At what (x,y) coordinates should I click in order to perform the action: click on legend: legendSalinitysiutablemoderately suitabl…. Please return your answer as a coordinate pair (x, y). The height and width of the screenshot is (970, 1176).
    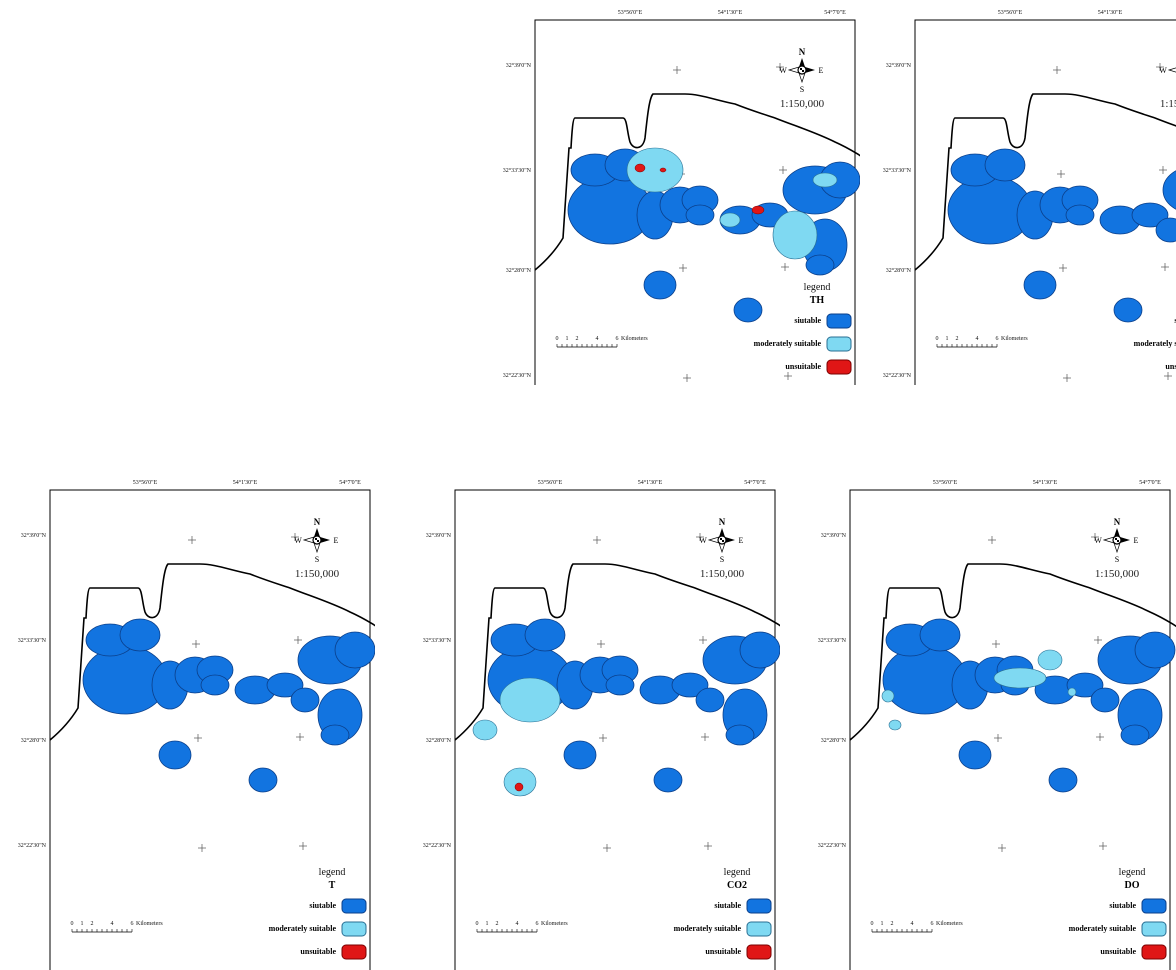
    Looking at the image, I should click on (1155, 343).